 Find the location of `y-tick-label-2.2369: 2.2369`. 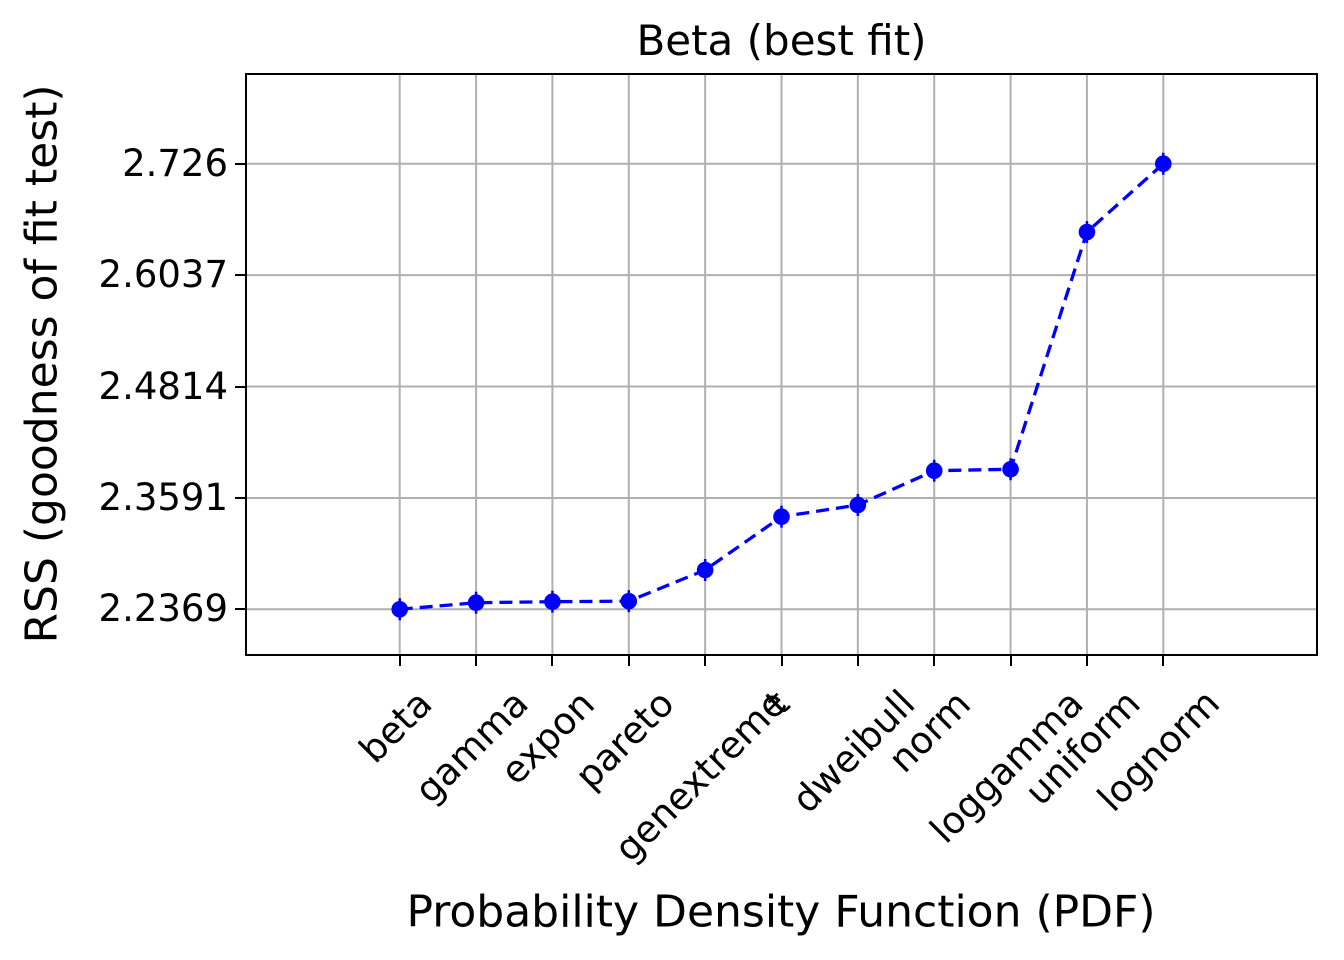

y-tick-label-2.2369: 2.2369 is located at coordinates (163, 609).